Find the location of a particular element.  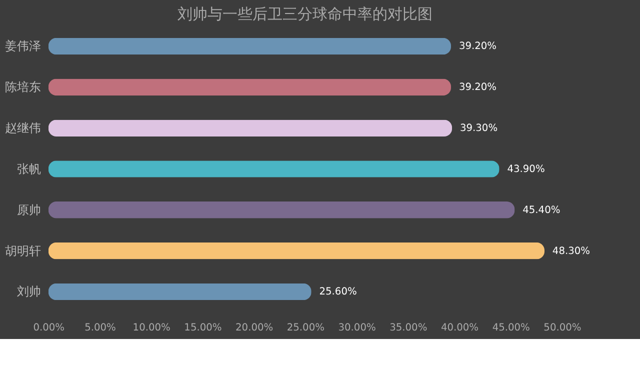

data-label: 25.60% is located at coordinates (338, 292).